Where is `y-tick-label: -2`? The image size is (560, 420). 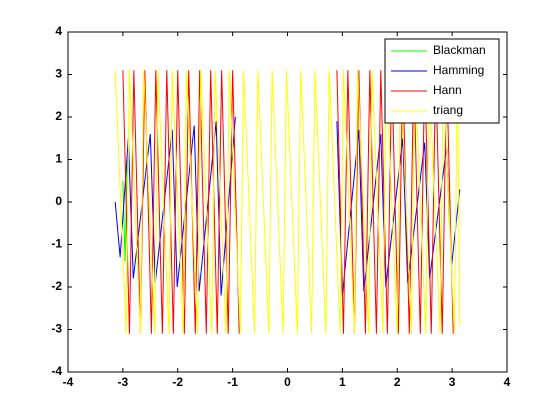 y-tick-label: -2 is located at coordinates (56, 286).